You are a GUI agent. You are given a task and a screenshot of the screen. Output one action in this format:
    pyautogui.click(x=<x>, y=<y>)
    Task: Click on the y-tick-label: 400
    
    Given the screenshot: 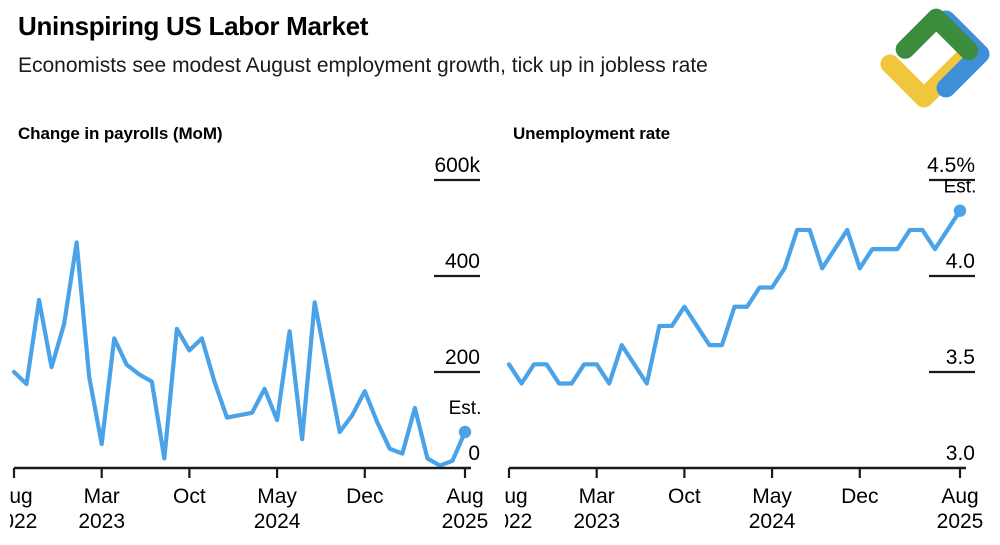 What is the action you would take?
    pyautogui.click(x=462, y=261)
    